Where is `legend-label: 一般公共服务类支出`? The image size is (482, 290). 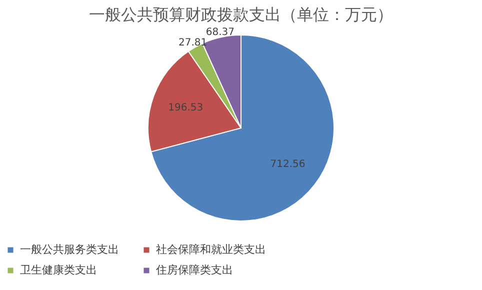 legend-label: 一般公共服务类支出 is located at coordinates (69, 249).